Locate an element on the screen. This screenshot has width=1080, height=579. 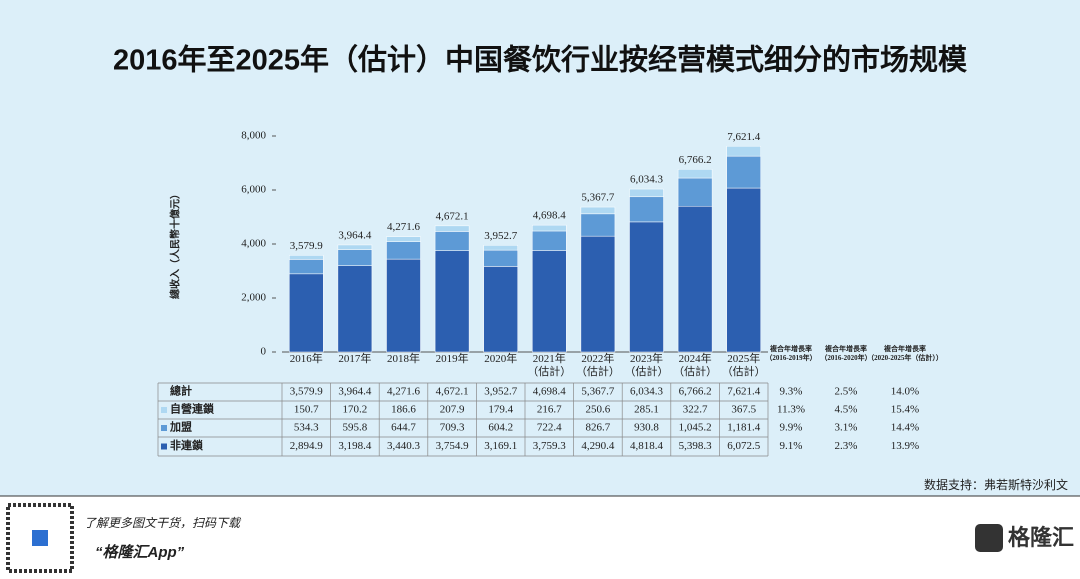
chart-title: 2016年至2025年（估计）中国餐饮行业按经营模式细分的市场规模 is located at coordinates (540, 60).